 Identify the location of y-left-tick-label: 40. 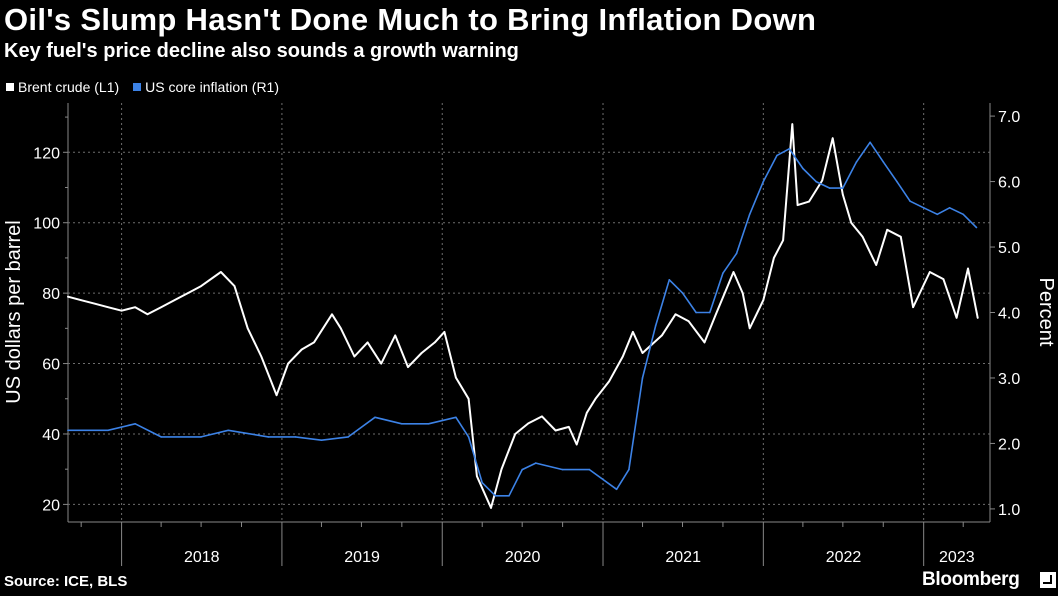
(51, 435).